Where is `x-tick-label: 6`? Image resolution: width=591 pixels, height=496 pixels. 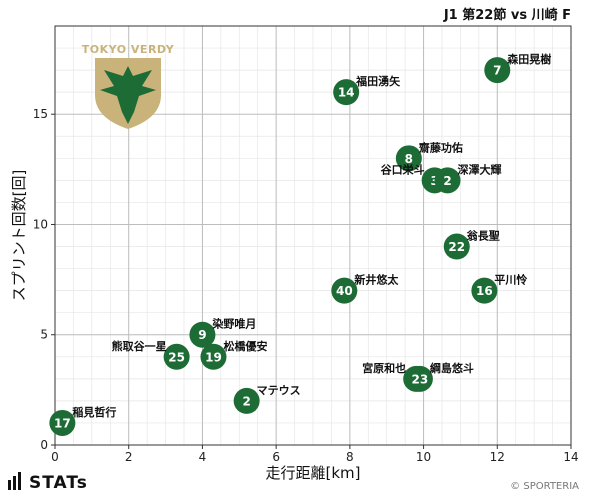 x-tick-label: 6 is located at coordinates (276, 457).